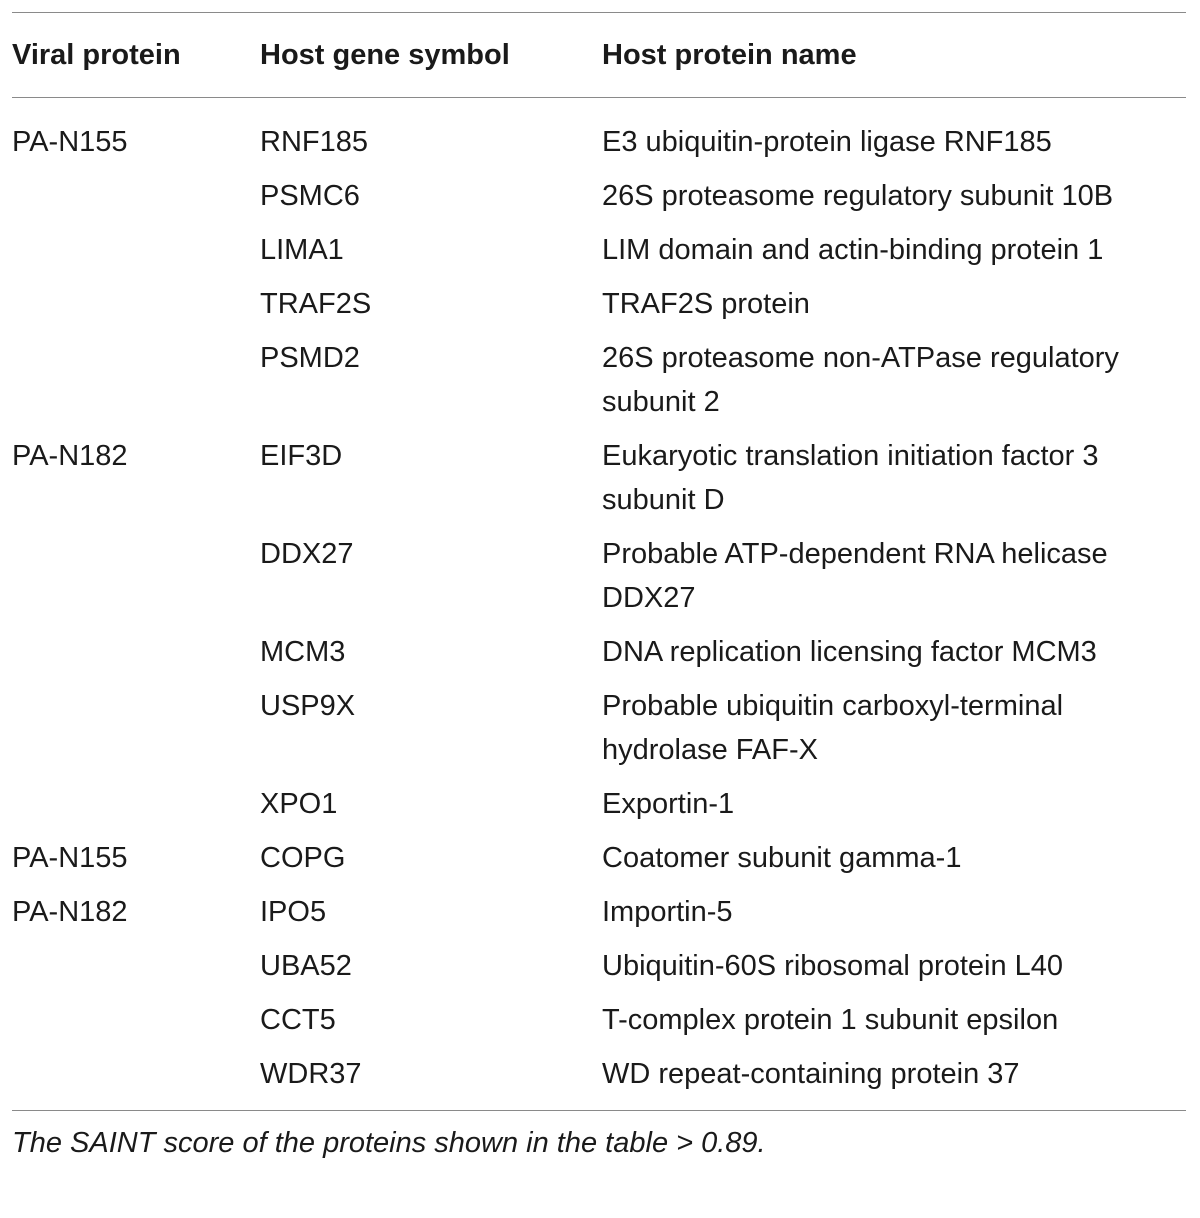 The image size is (1200, 1218). What do you see at coordinates (302, 250) in the screenshot?
I see `host-gene-symbol-cell: LIMA1` at bounding box center [302, 250].